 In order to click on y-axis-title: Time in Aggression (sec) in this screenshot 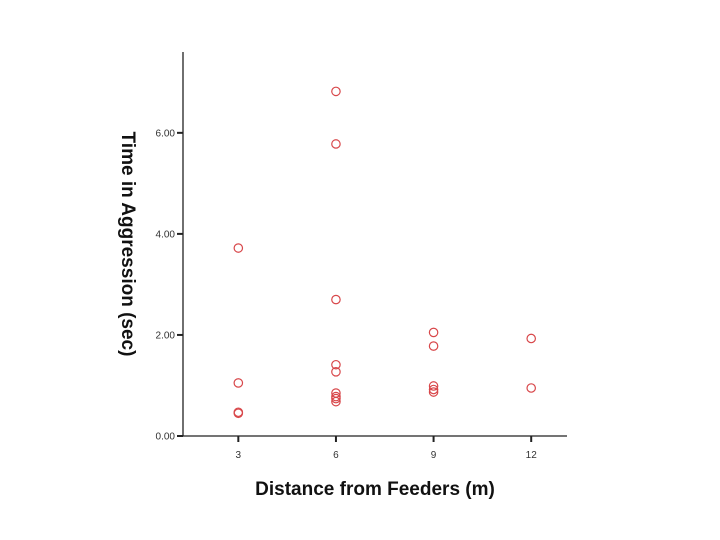, I will do `click(127, 244)`.